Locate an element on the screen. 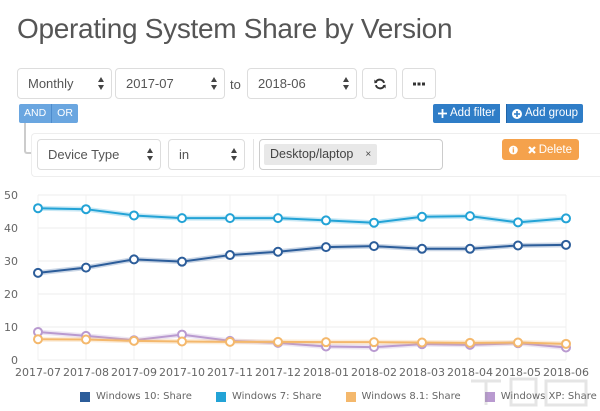  more-options-button is located at coordinates (419, 83).